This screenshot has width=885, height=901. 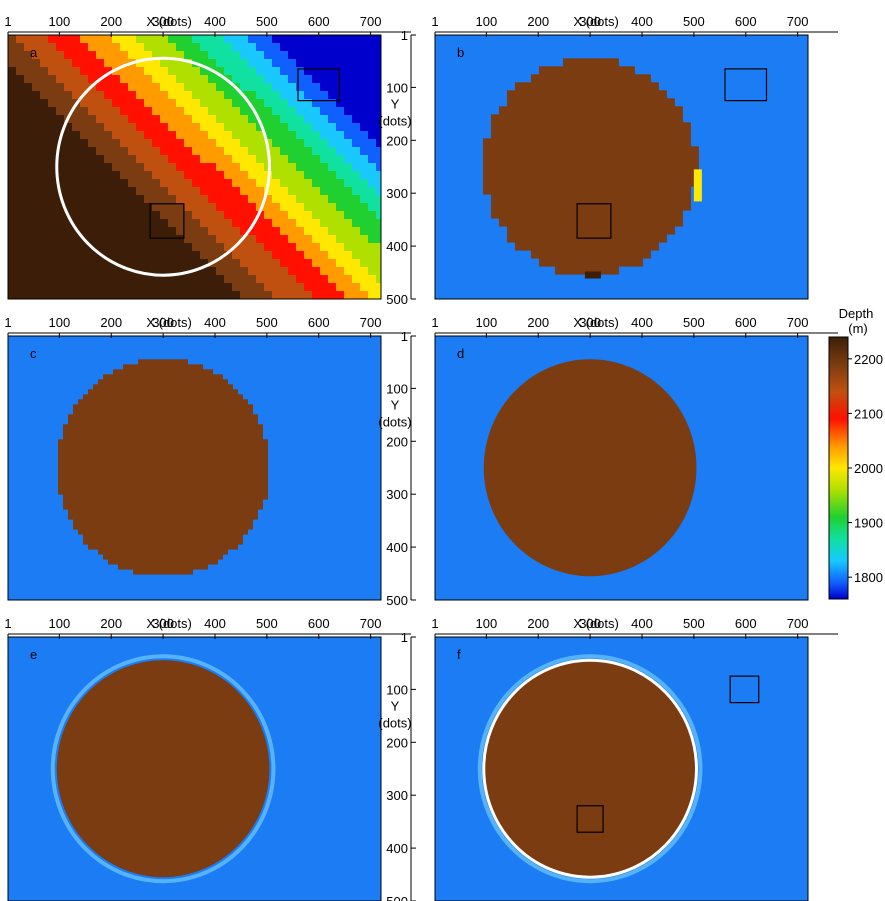 What do you see at coordinates (397, 299) in the screenshot?
I see `y-tick-label: 500` at bounding box center [397, 299].